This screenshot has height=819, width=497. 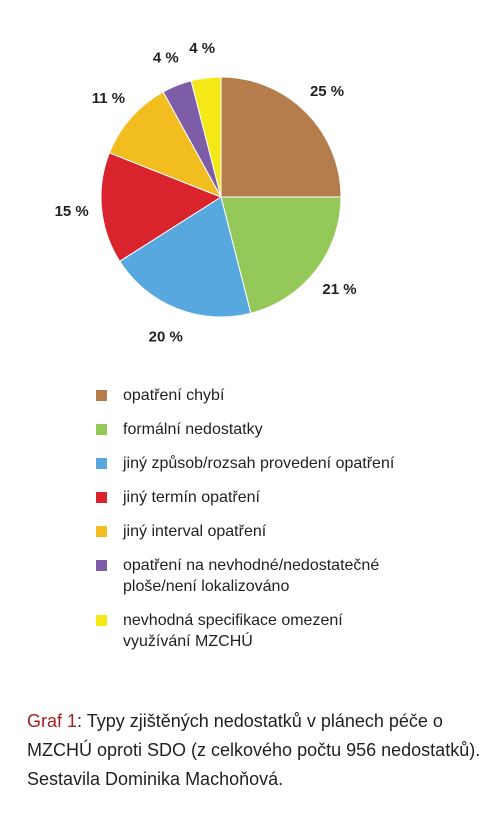 I want to click on legend-item: opatření chybí, so click(x=291, y=395).